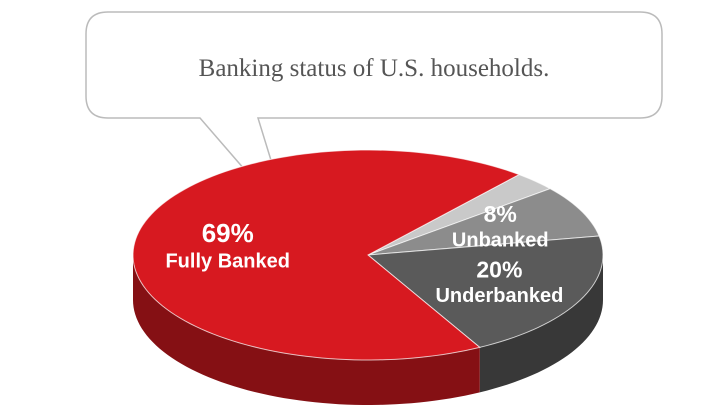  What do you see at coordinates (227, 262) in the screenshot?
I see `category-label: Fully Banked` at bounding box center [227, 262].